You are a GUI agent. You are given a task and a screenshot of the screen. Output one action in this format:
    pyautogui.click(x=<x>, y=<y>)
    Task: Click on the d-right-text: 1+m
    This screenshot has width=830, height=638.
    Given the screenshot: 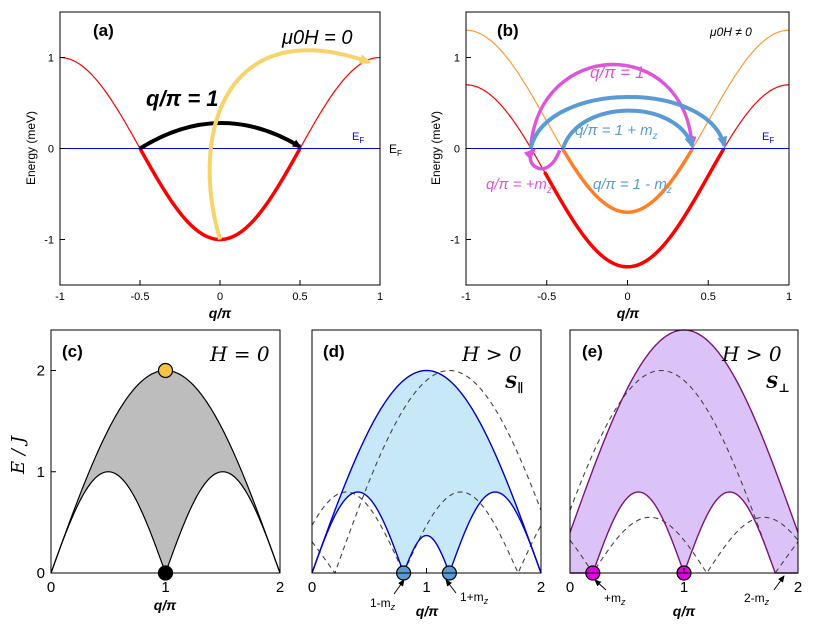 What is the action you would take?
    pyautogui.click(x=472, y=597)
    